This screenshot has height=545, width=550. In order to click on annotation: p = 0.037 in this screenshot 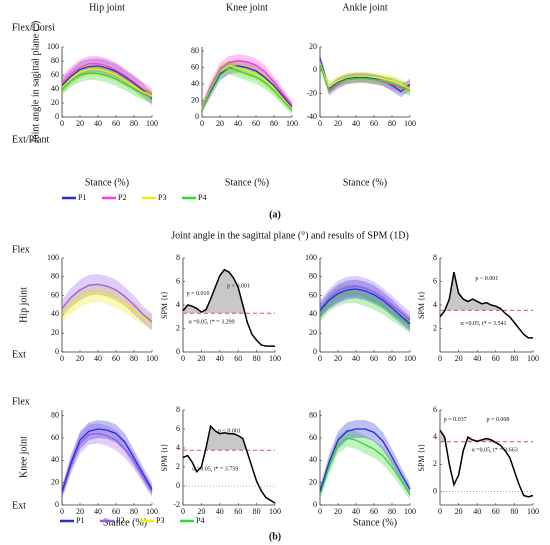, I will do `click(455, 420)`.